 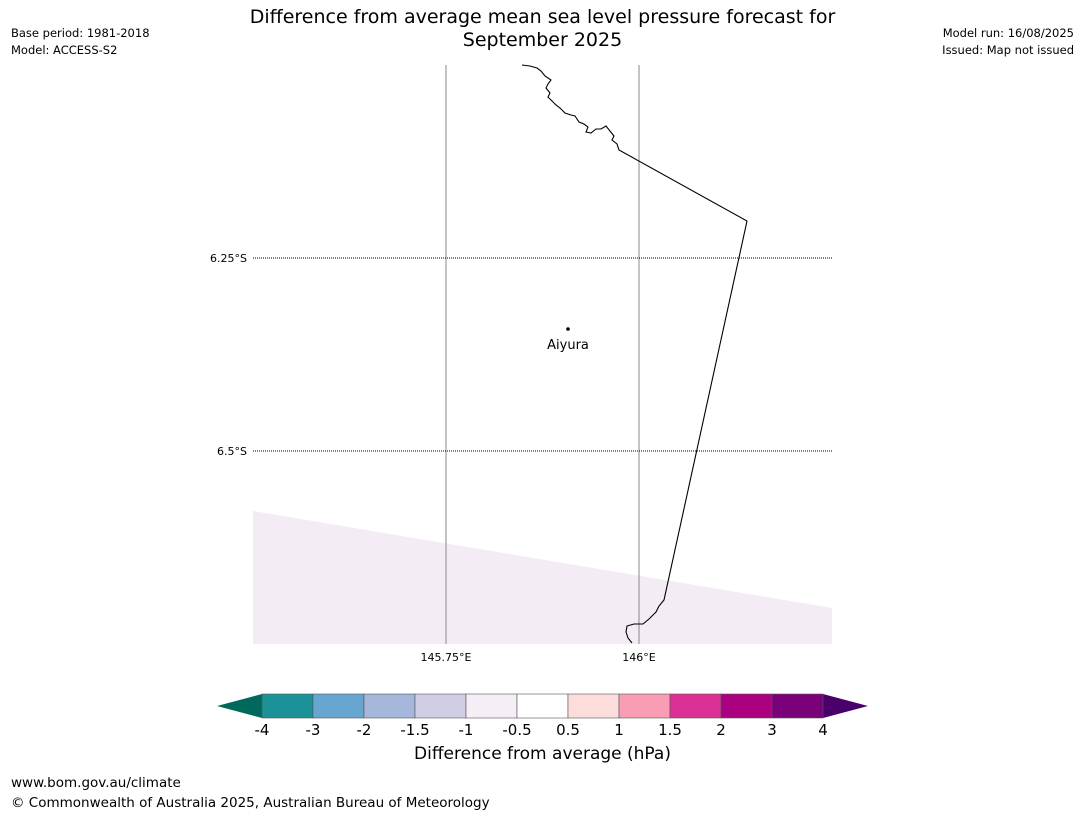 I want to click on lon-label-145-75: 145.75°E, so click(x=446, y=657).